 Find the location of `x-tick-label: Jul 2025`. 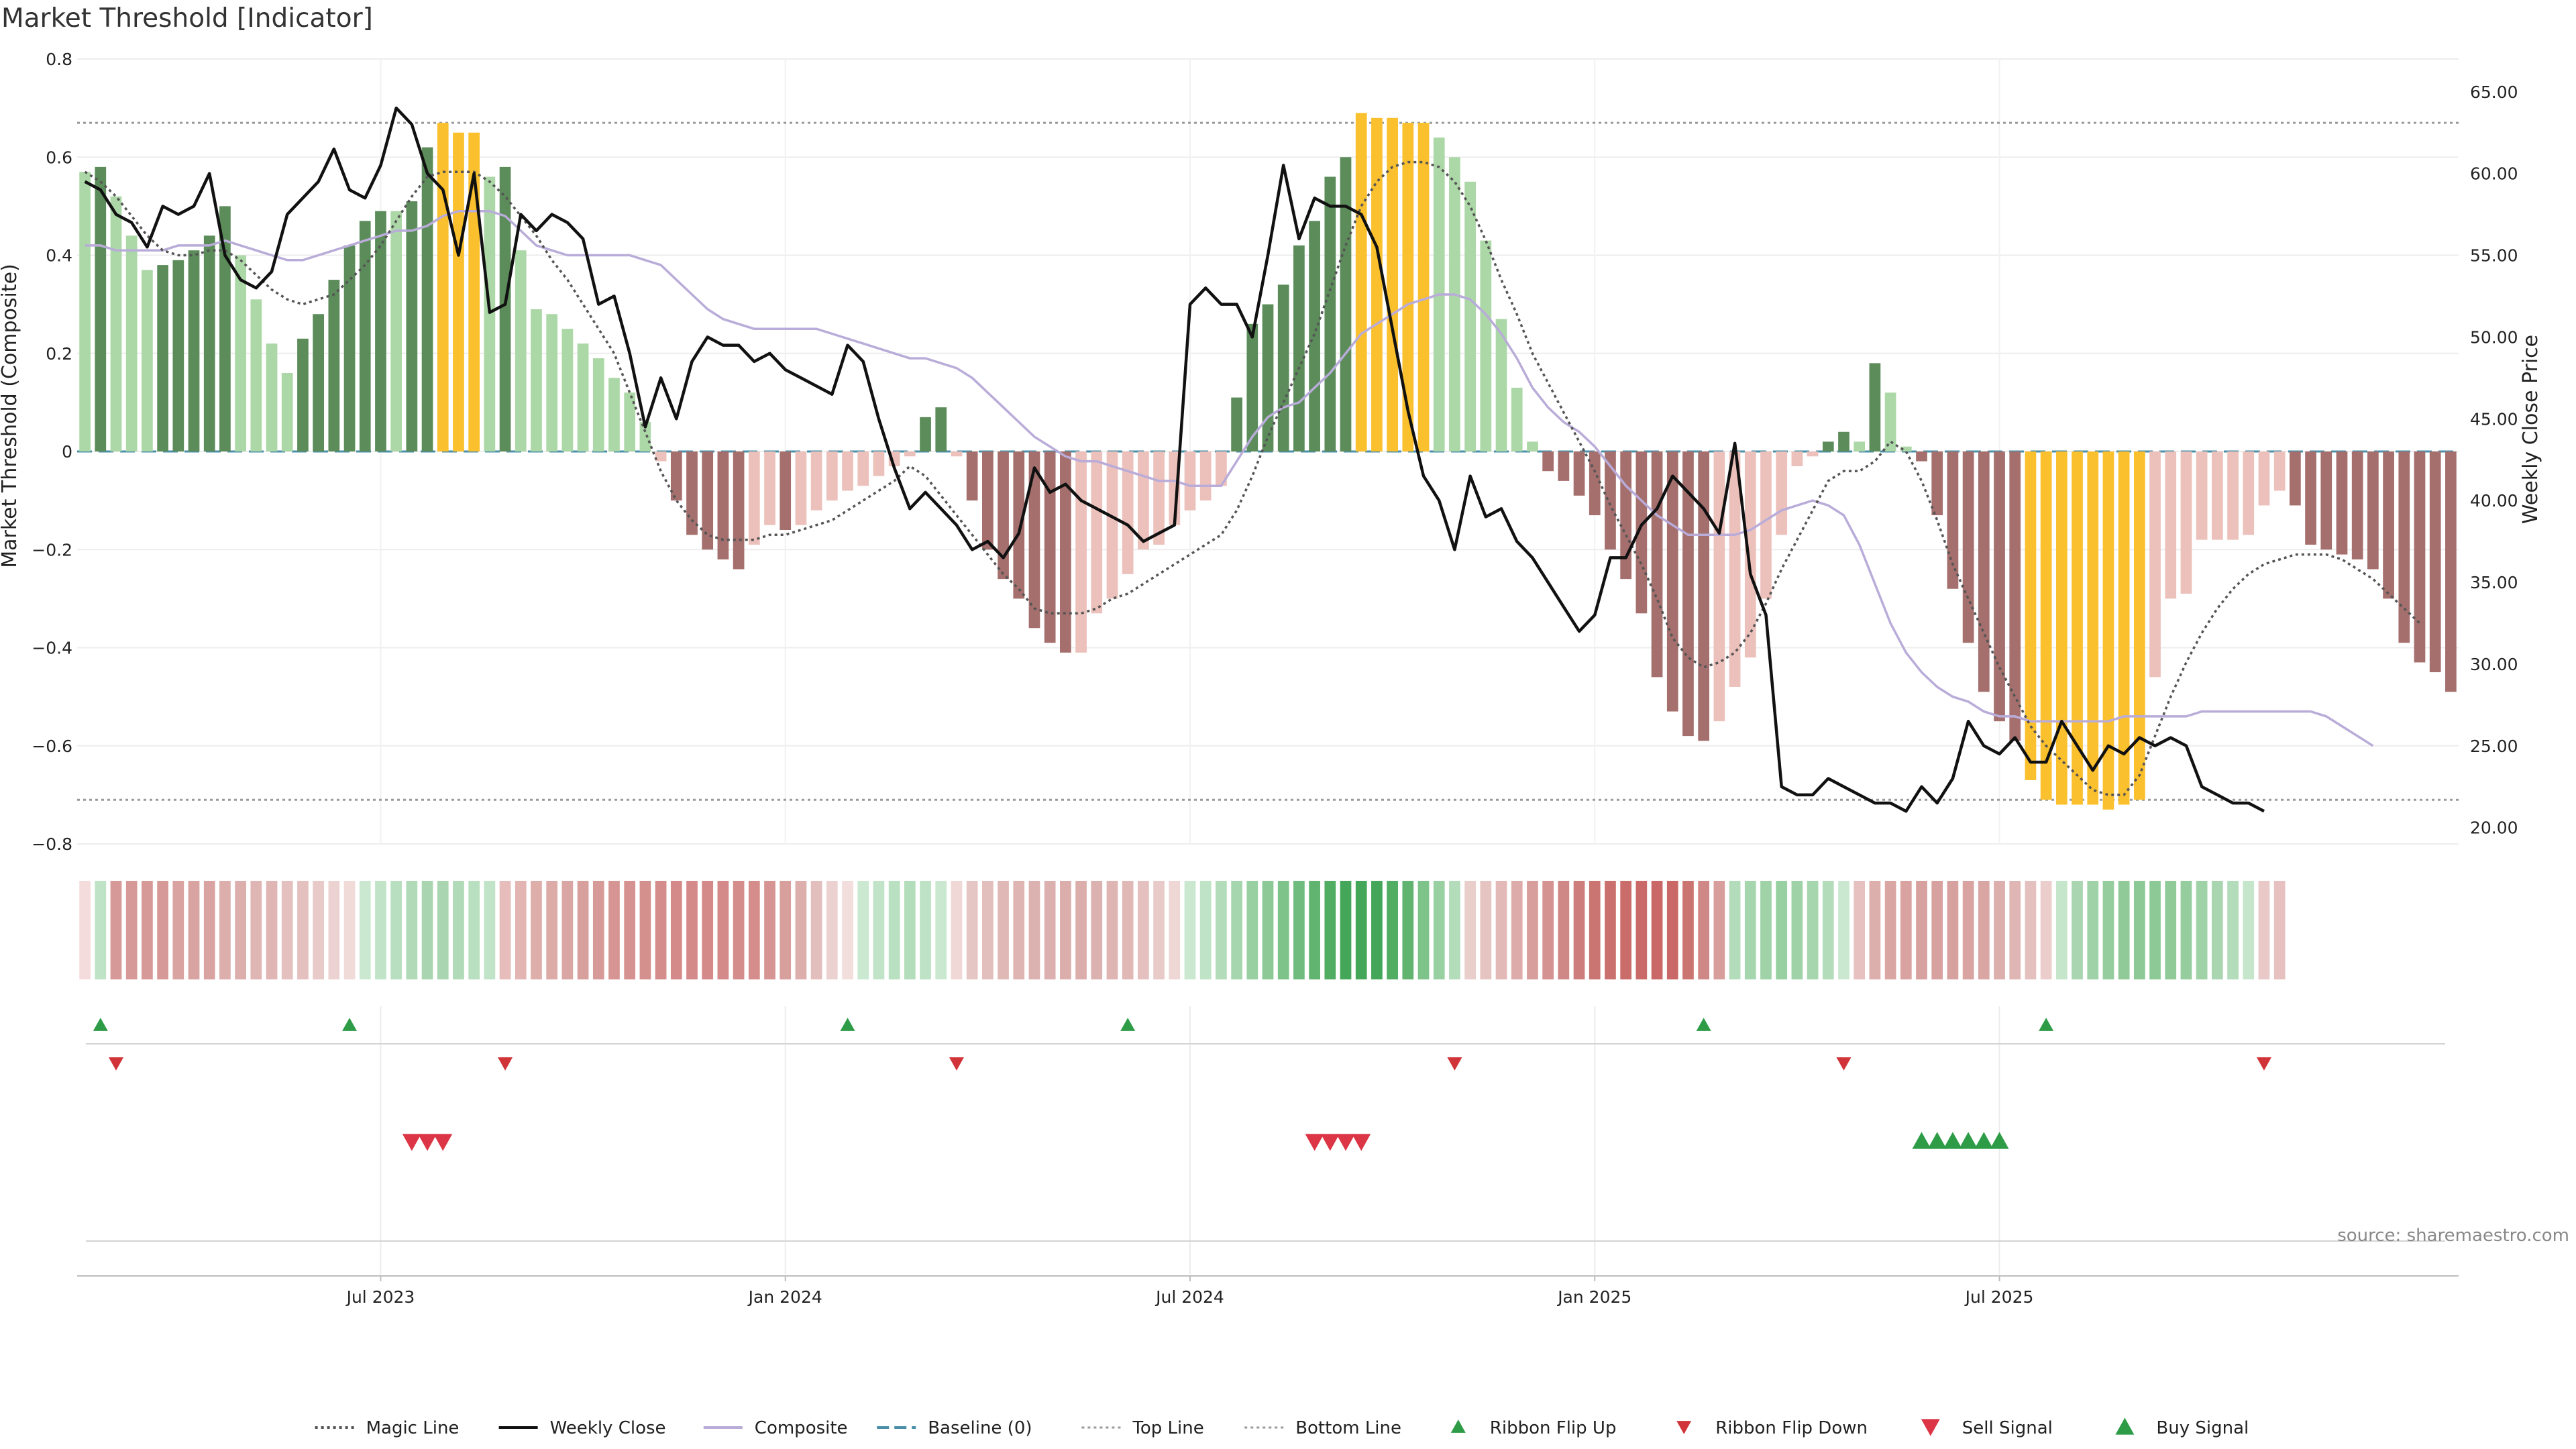

x-tick-label: Jul 2025 is located at coordinates (1999, 1297).